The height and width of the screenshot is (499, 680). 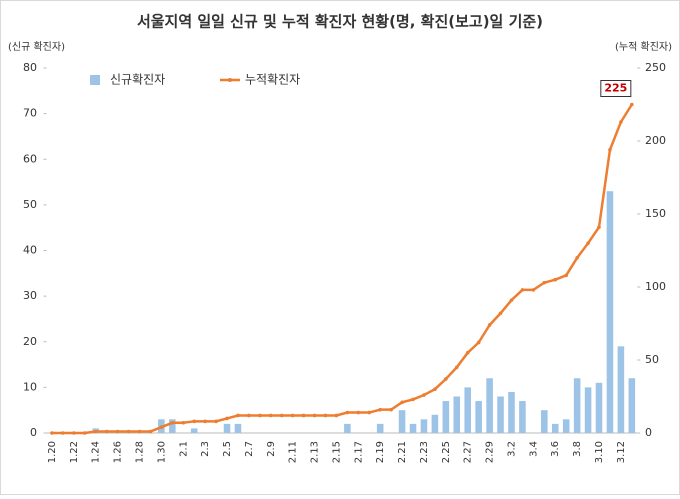 What do you see at coordinates (30, 67) in the screenshot?
I see `y-tick-label: 80` at bounding box center [30, 67].